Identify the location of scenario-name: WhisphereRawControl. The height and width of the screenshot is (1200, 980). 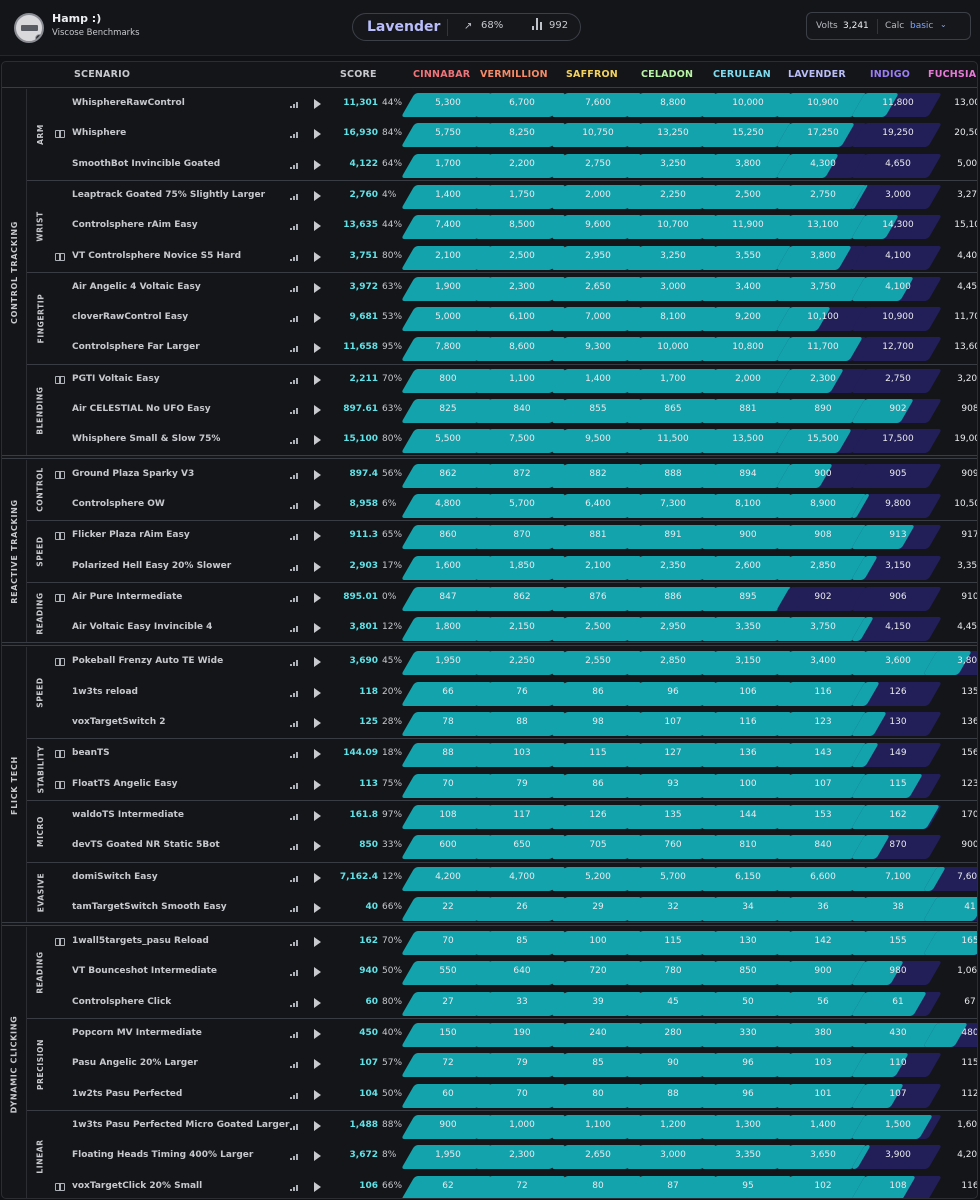
(128, 103).